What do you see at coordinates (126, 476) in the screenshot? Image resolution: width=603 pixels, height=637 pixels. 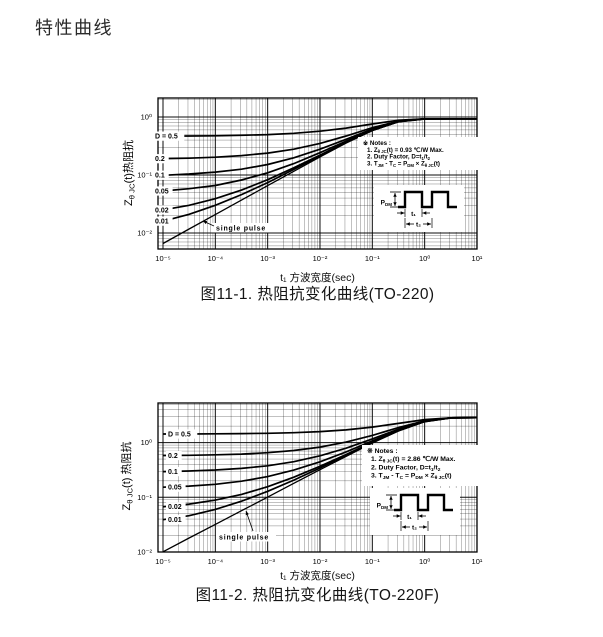 I see `y-axis-title: Zθ JC(t) 热阻抗` at bounding box center [126, 476].